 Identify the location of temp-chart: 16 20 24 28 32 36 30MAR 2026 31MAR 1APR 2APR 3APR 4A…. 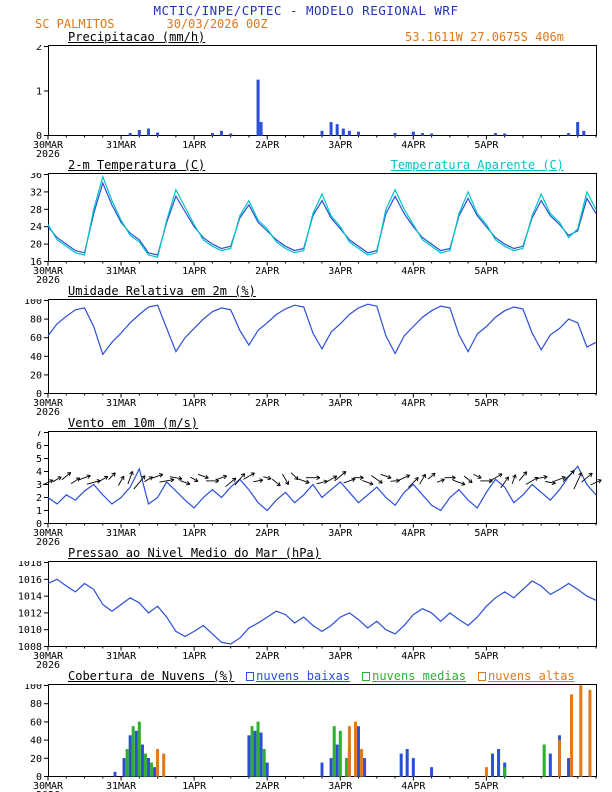
(306, 228).